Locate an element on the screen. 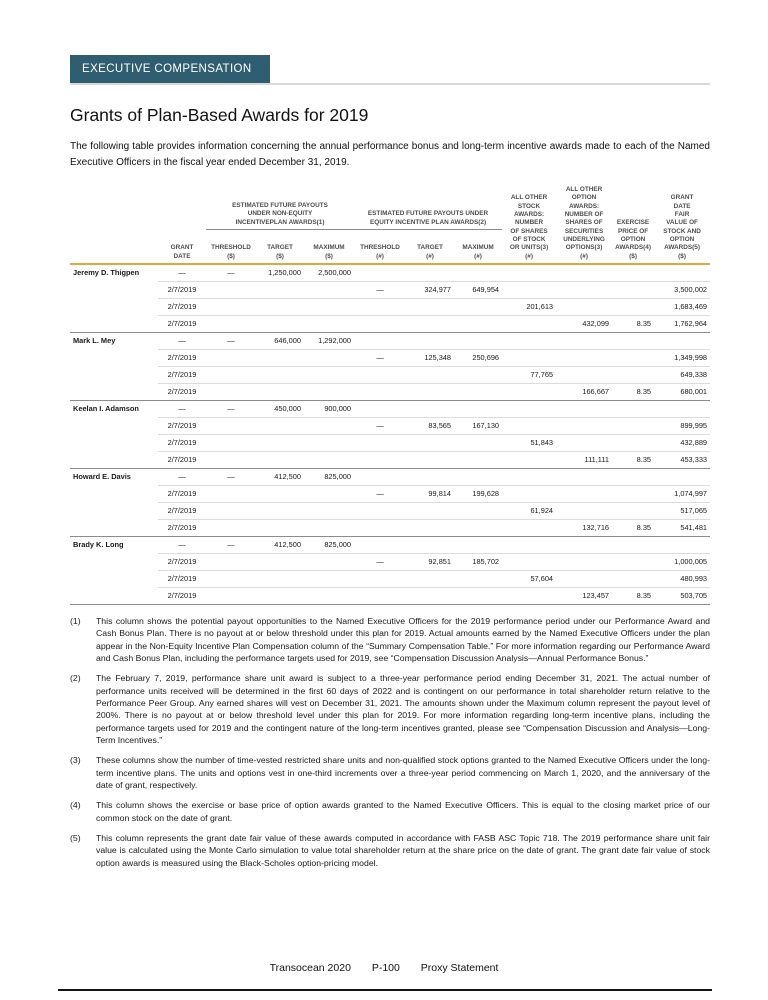 The width and height of the screenshot is (768, 1000). header-spacer is located at coordinates (138, 207).